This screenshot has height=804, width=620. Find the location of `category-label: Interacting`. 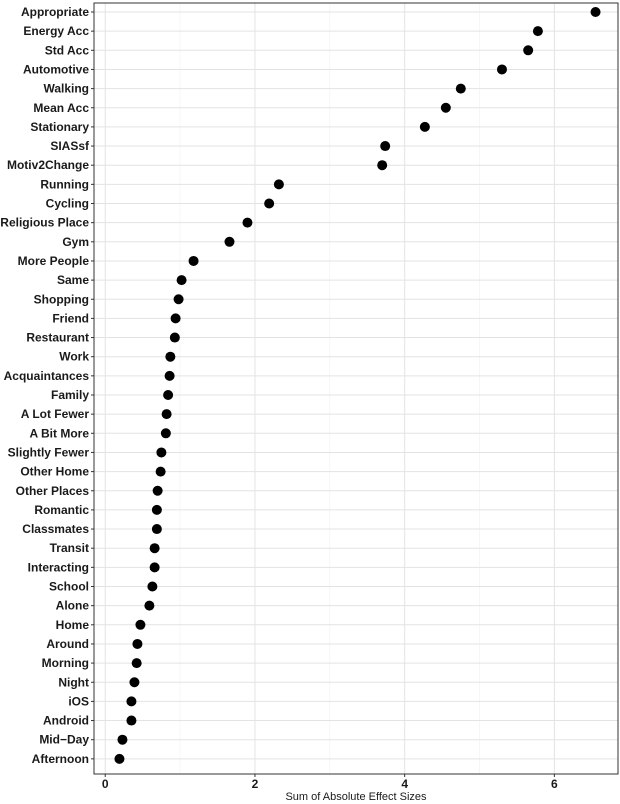

category-label: Interacting is located at coordinates (58, 567).